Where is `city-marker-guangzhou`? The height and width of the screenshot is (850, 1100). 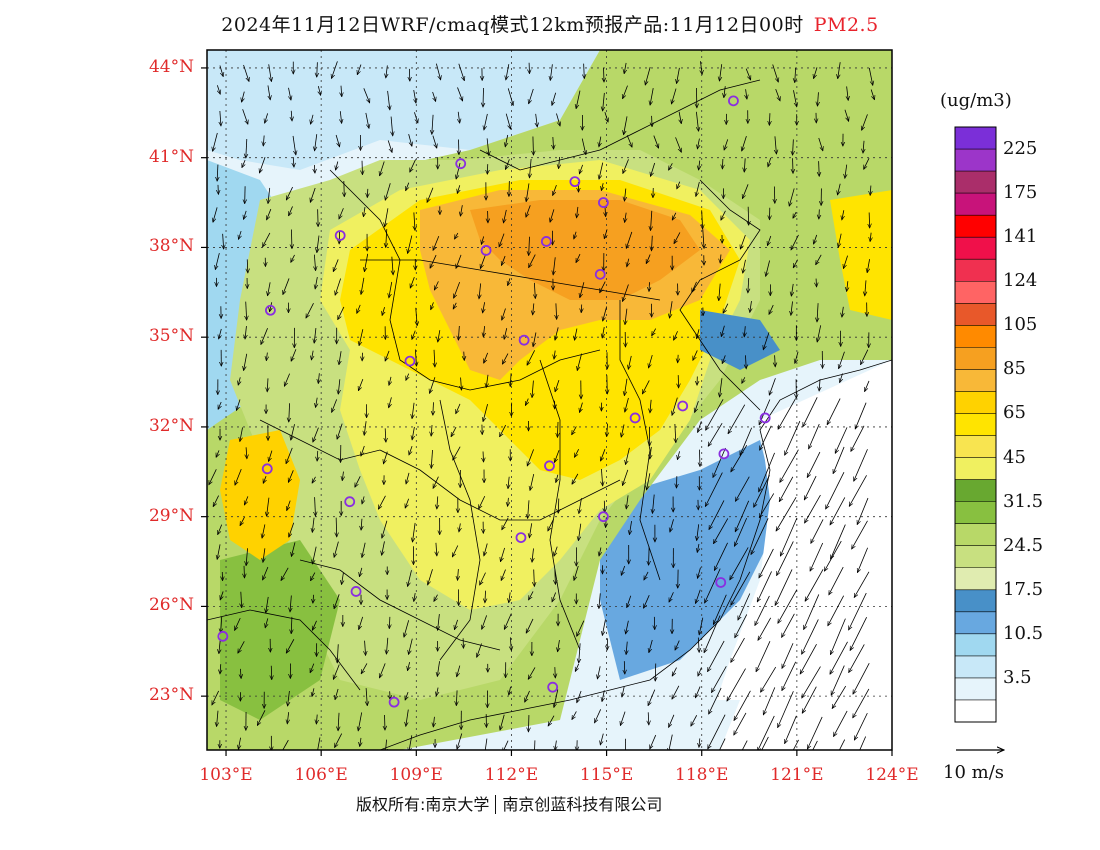 city-marker-guangzhou is located at coordinates (553, 687).